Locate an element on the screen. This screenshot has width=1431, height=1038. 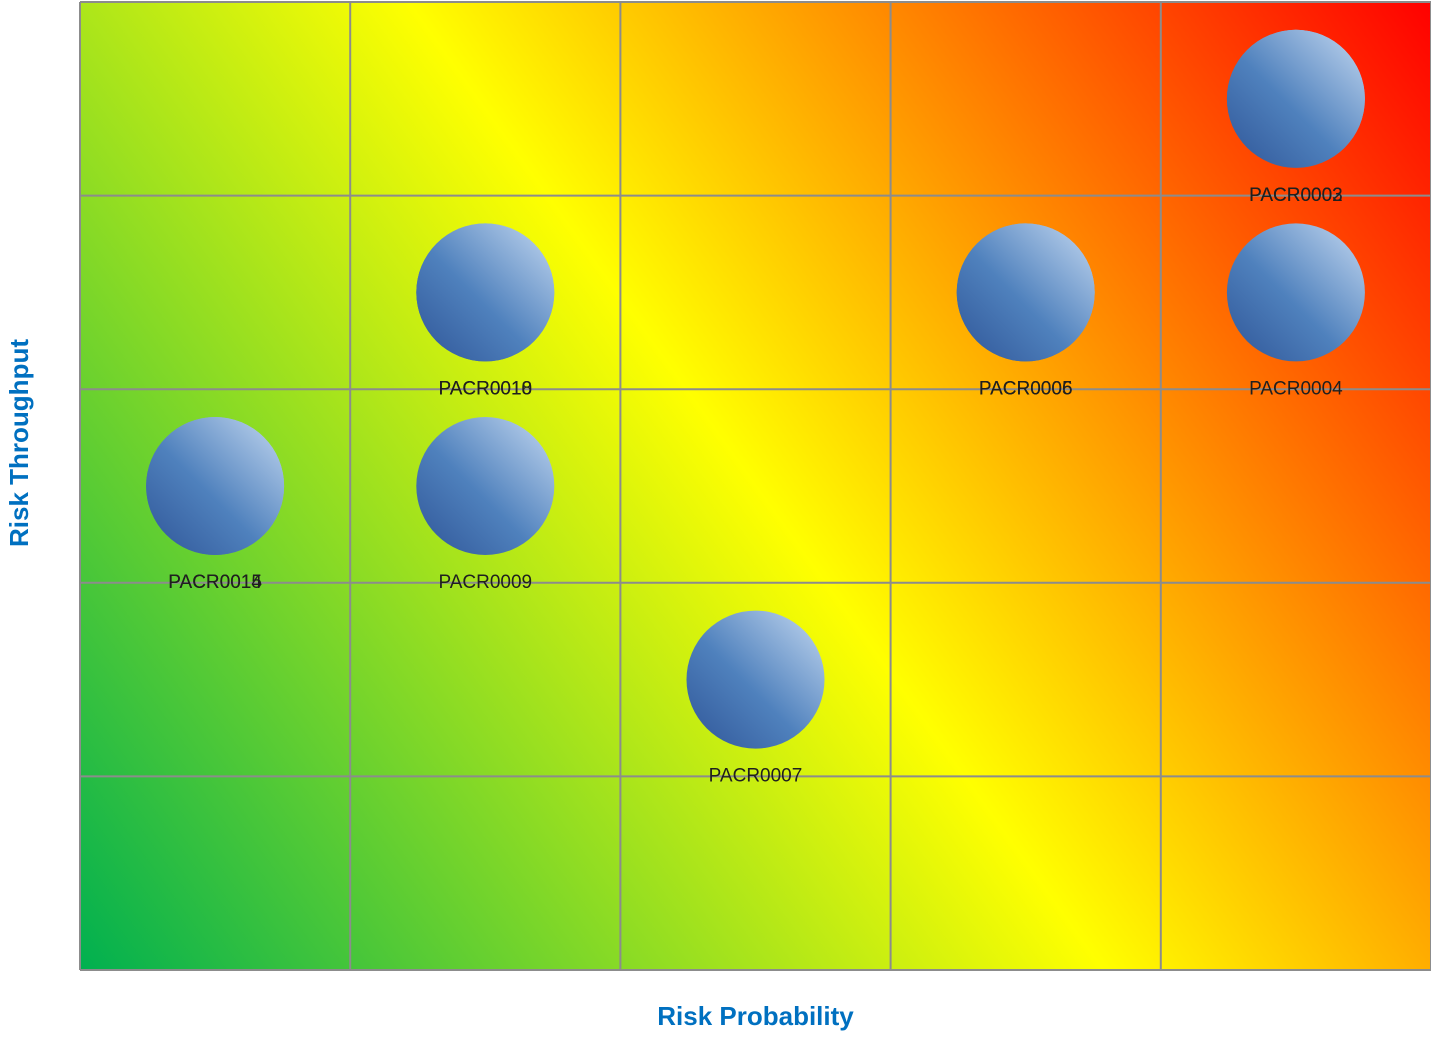
y-axis-title: Risk Throughput is located at coordinates (19, 443).